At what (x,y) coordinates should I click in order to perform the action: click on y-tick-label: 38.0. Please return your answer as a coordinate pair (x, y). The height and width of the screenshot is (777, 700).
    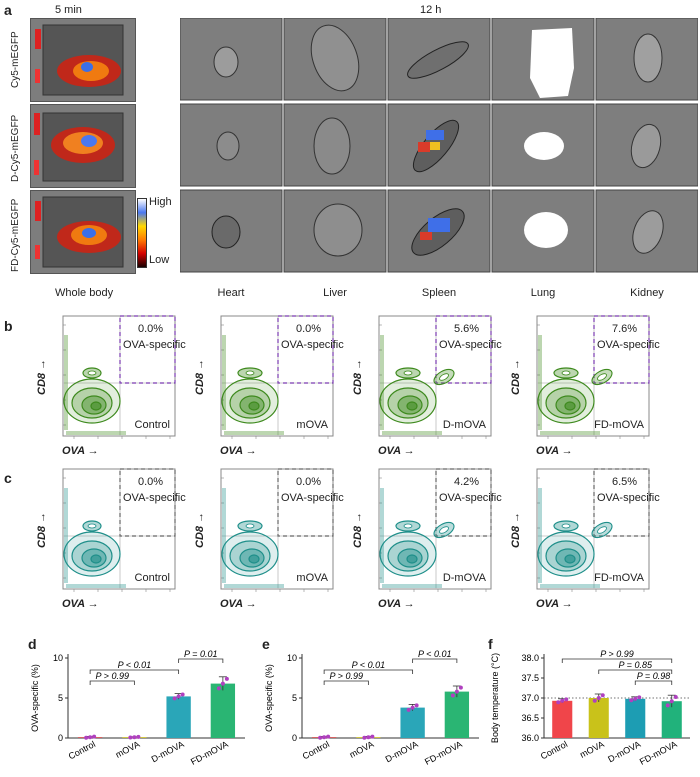
    Looking at the image, I should click on (530, 658).